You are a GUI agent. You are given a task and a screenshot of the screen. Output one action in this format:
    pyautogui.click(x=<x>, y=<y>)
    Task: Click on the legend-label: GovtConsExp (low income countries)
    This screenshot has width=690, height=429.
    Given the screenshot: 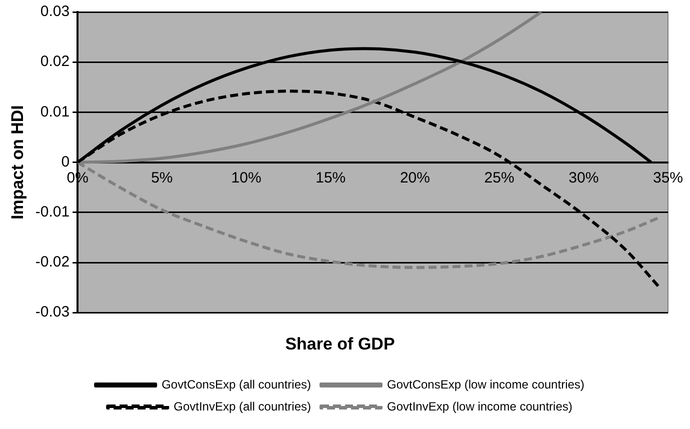 What is the action you would take?
    pyautogui.click(x=485, y=384)
    